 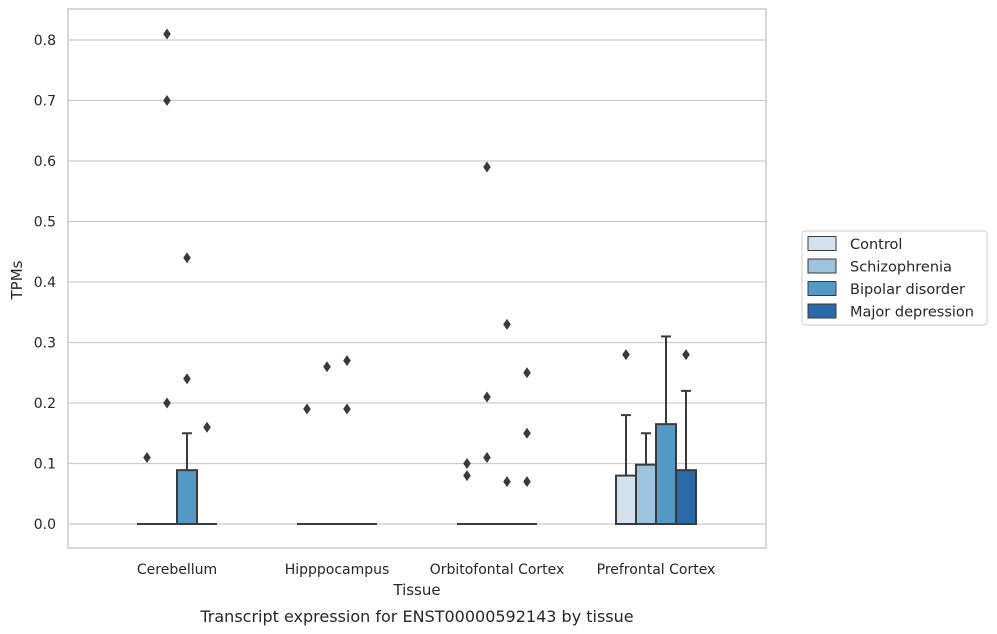 I want to click on y-axis-ticks: 0.0 0.1 0.2 0.3 0.4 0.5 0.6 0.7 0.8, so click(x=45, y=283).